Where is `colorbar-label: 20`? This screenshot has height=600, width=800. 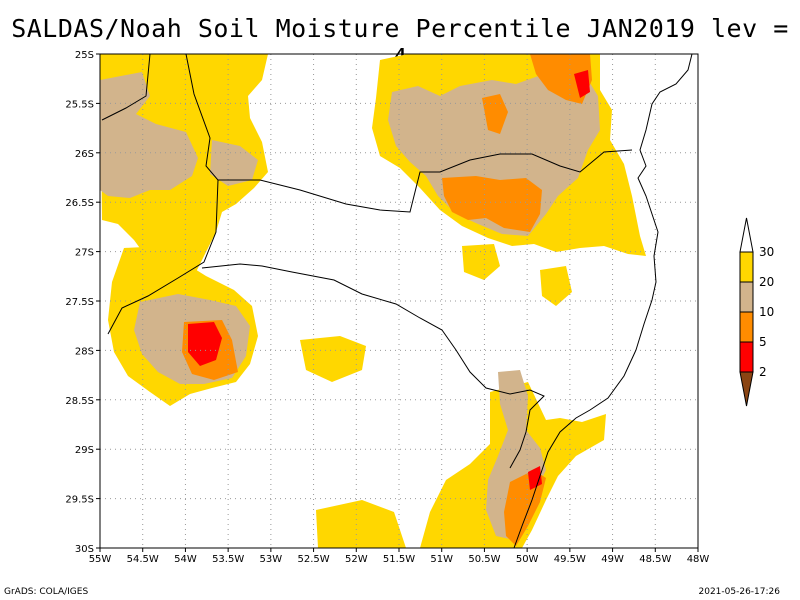
colorbar-label: 20 is located at coordinates (766, 282).